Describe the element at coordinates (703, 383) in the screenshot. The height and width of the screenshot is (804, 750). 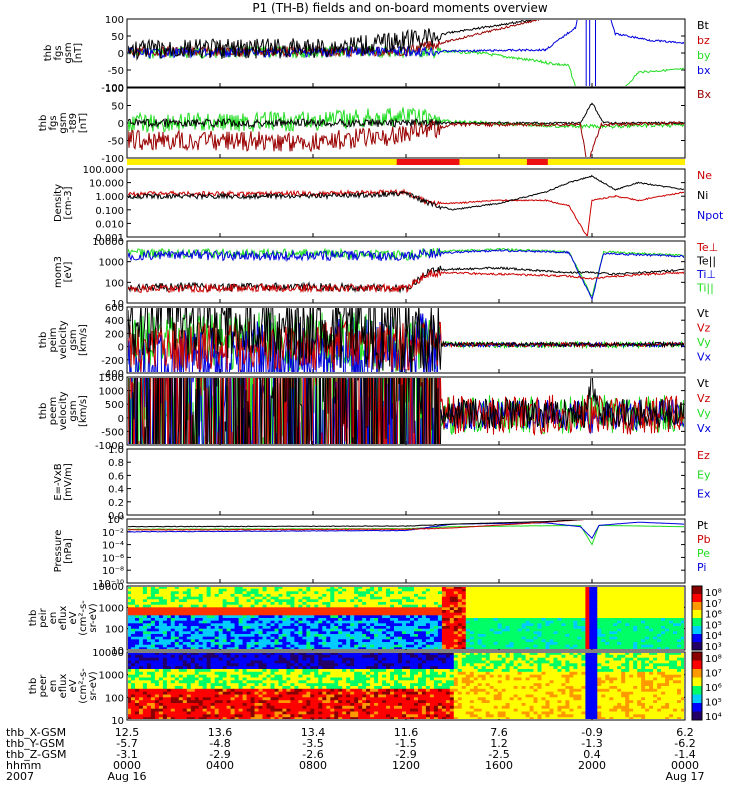
I see `legend-vt: Vt` at that location.